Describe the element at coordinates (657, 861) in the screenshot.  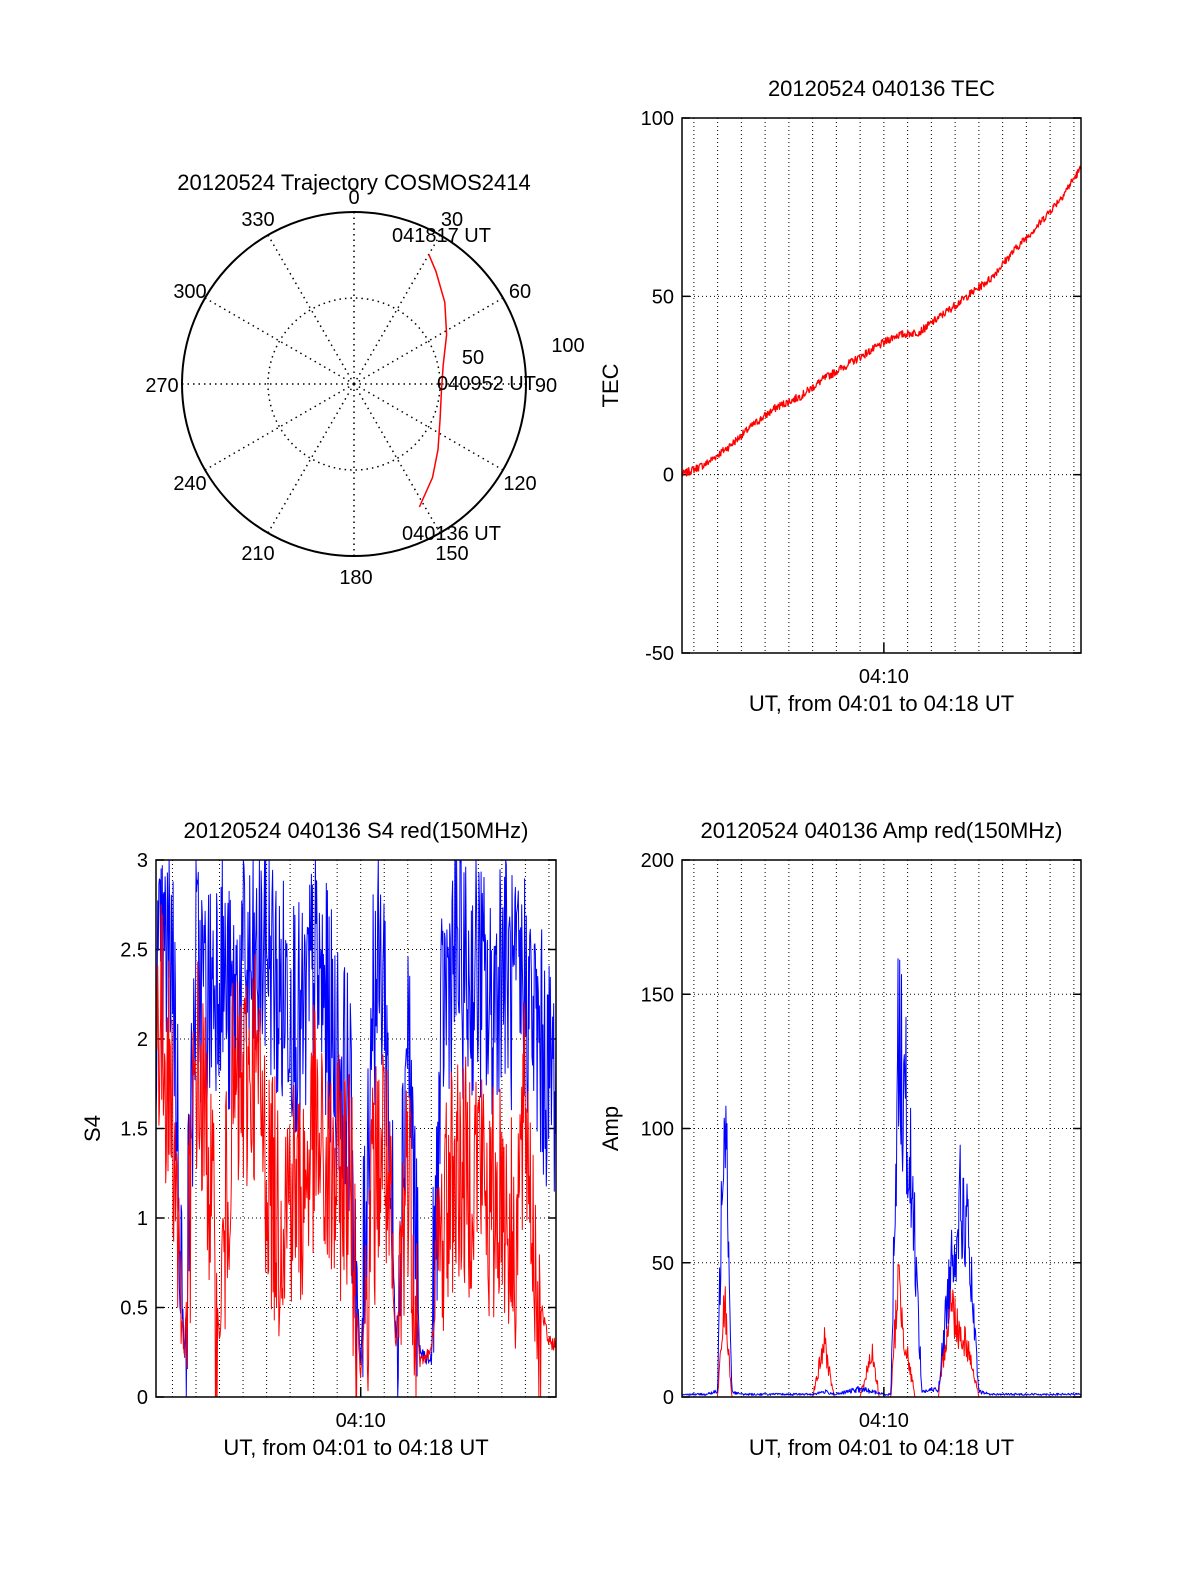
I see `y-tick-label: 200` at that location.